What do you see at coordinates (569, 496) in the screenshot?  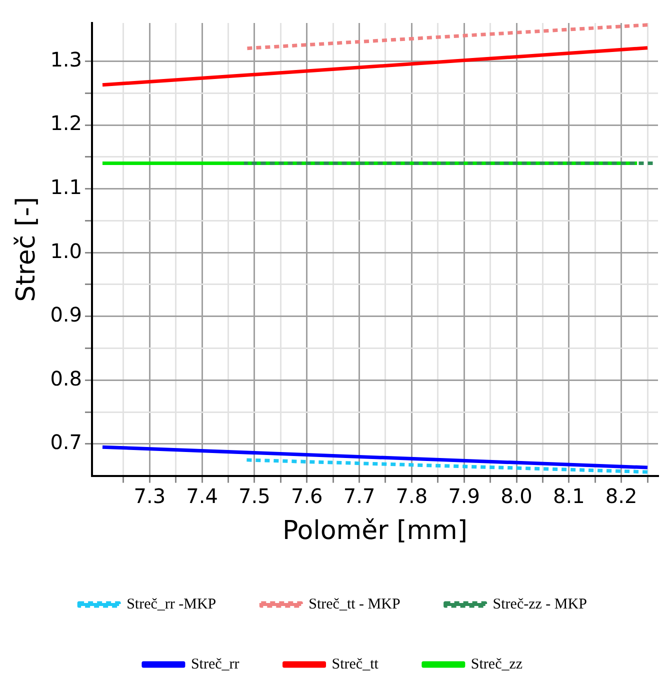 I see `x-tick-label: 8.1` at bounding box center [569, 496].